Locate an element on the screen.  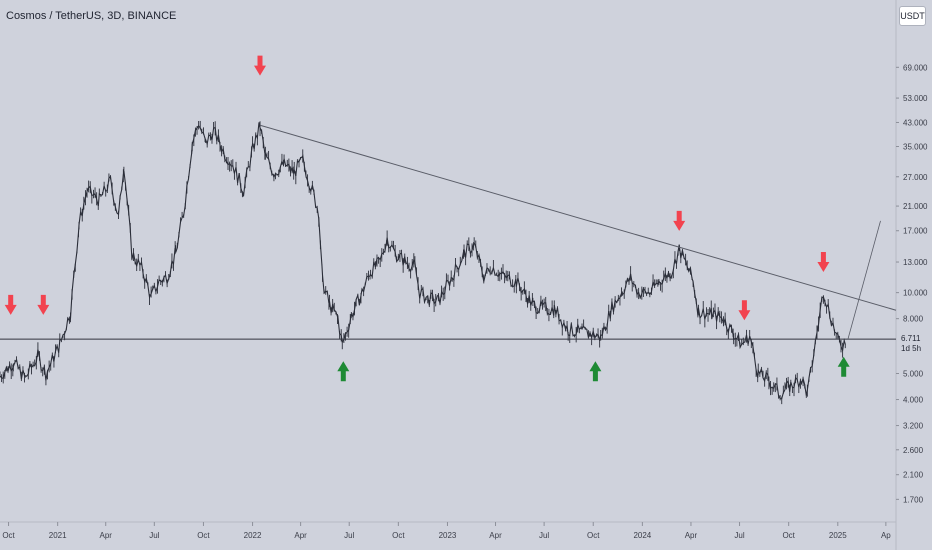
y-tick-label: 1.700 is located at coordinates (913, 499).